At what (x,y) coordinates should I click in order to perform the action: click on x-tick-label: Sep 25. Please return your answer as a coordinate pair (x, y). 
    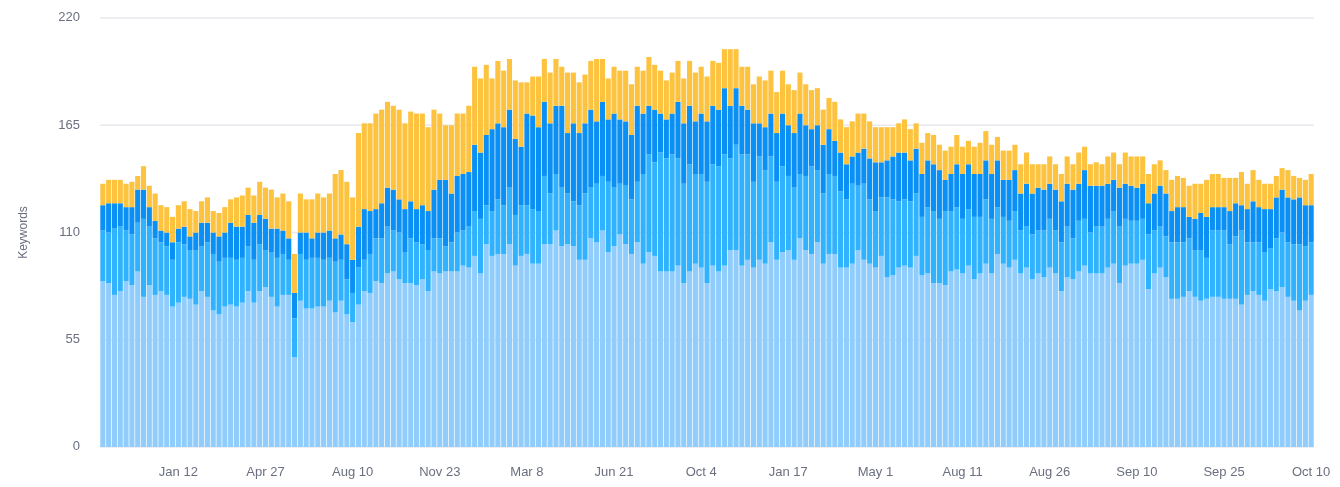
    Looking at the image, I should click on (1224, 472).